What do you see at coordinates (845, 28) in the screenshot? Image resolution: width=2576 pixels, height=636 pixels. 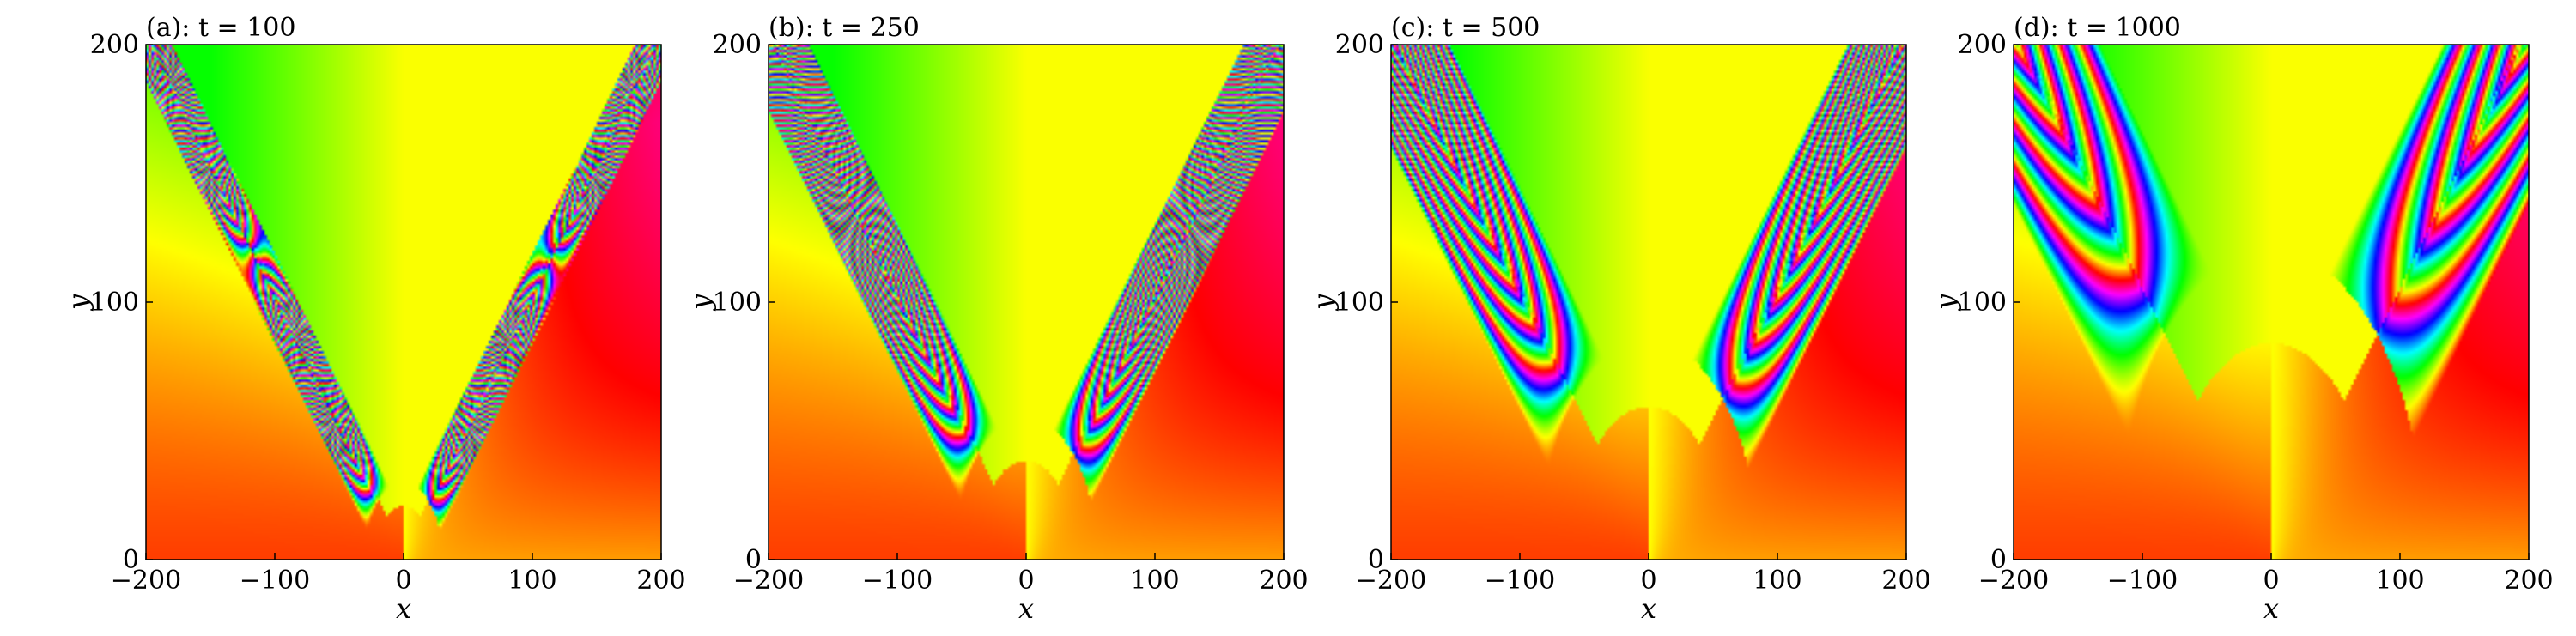 I see `panel-title: (b): t = 250` at bounding box center [845, 28].